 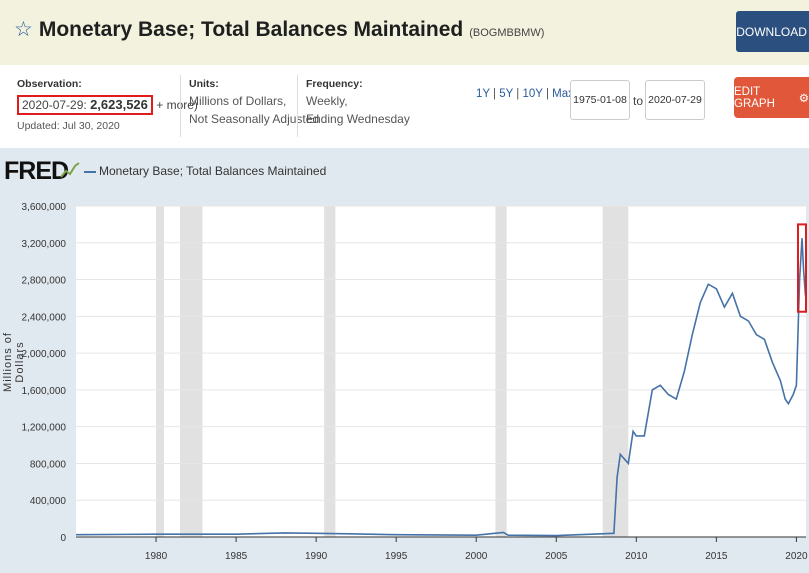 I want to click on frequency-line2: Ending Wednesday, so click(x=358, y=119).